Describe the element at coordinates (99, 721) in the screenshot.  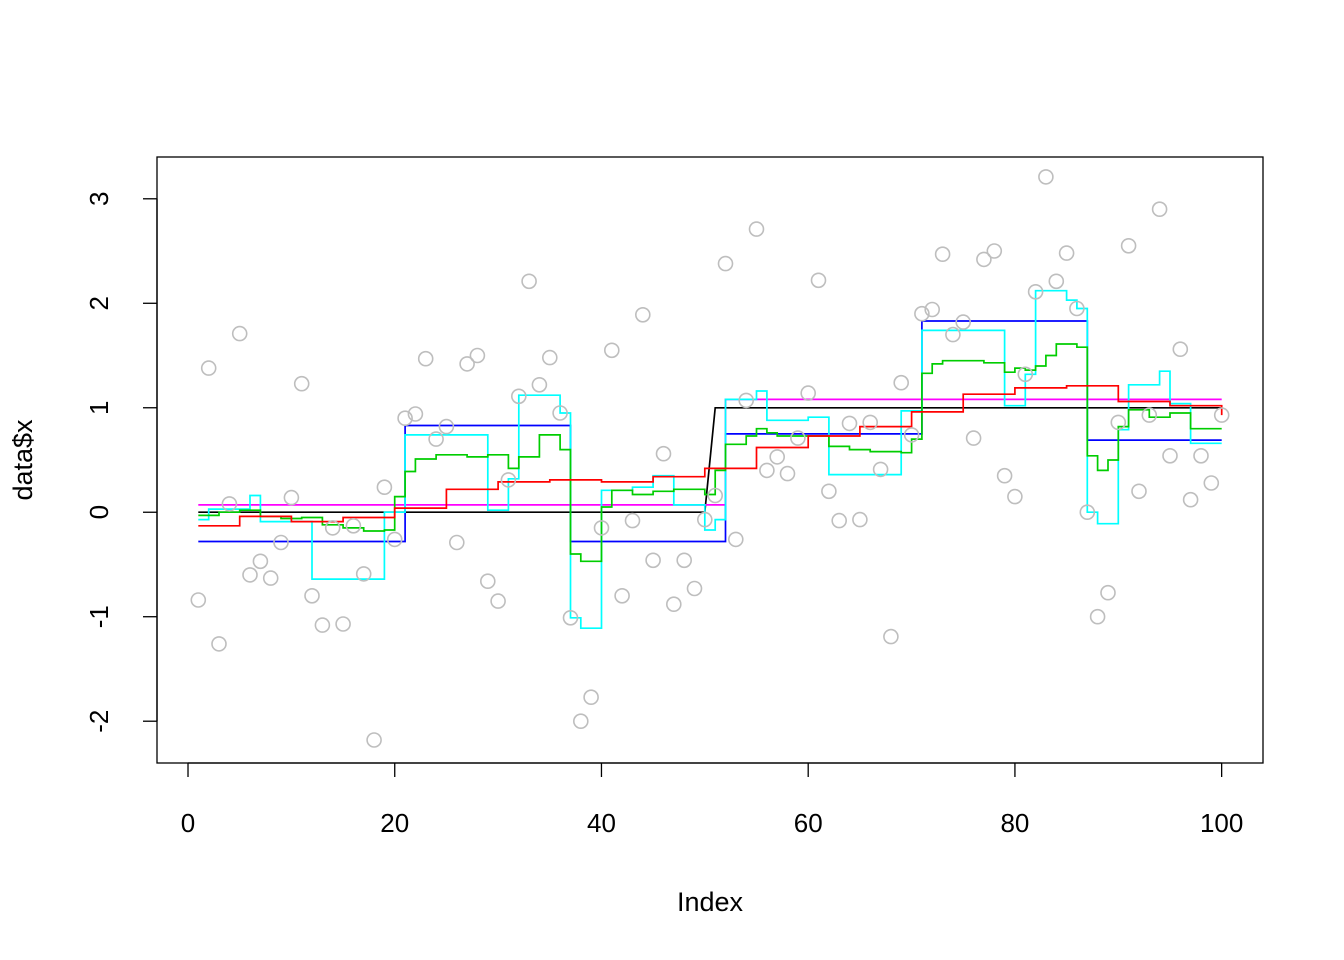
I see `y-tick-label: -2` at that location.